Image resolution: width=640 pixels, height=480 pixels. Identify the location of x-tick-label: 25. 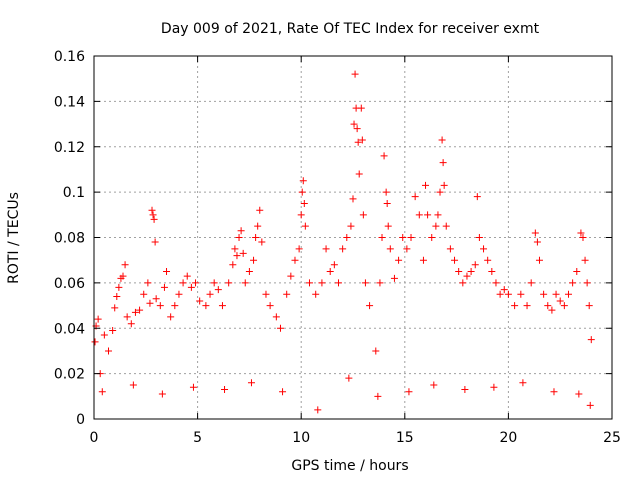
(612, 438).